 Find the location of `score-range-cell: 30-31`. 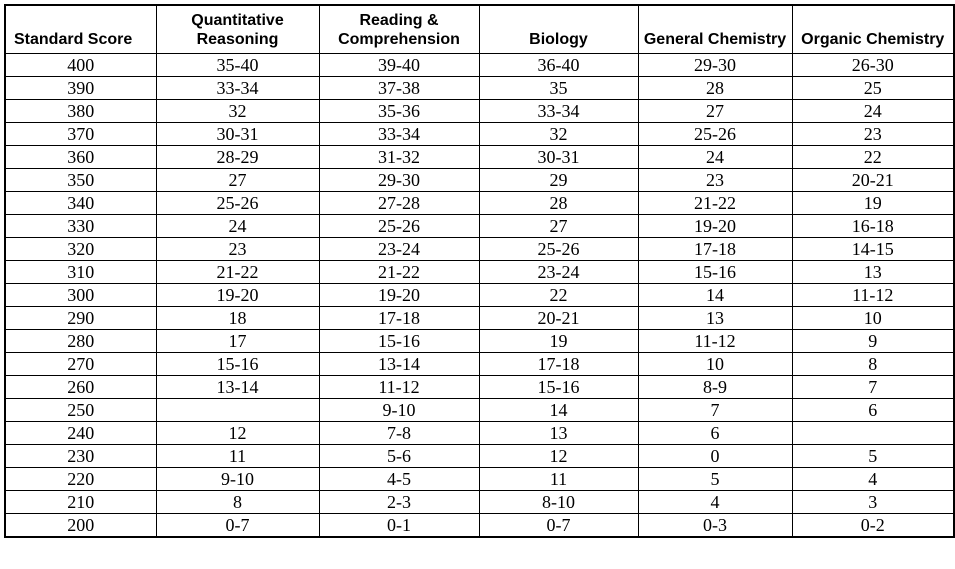

score-range-cell: 30-31 is located at coordinates (558, 157).